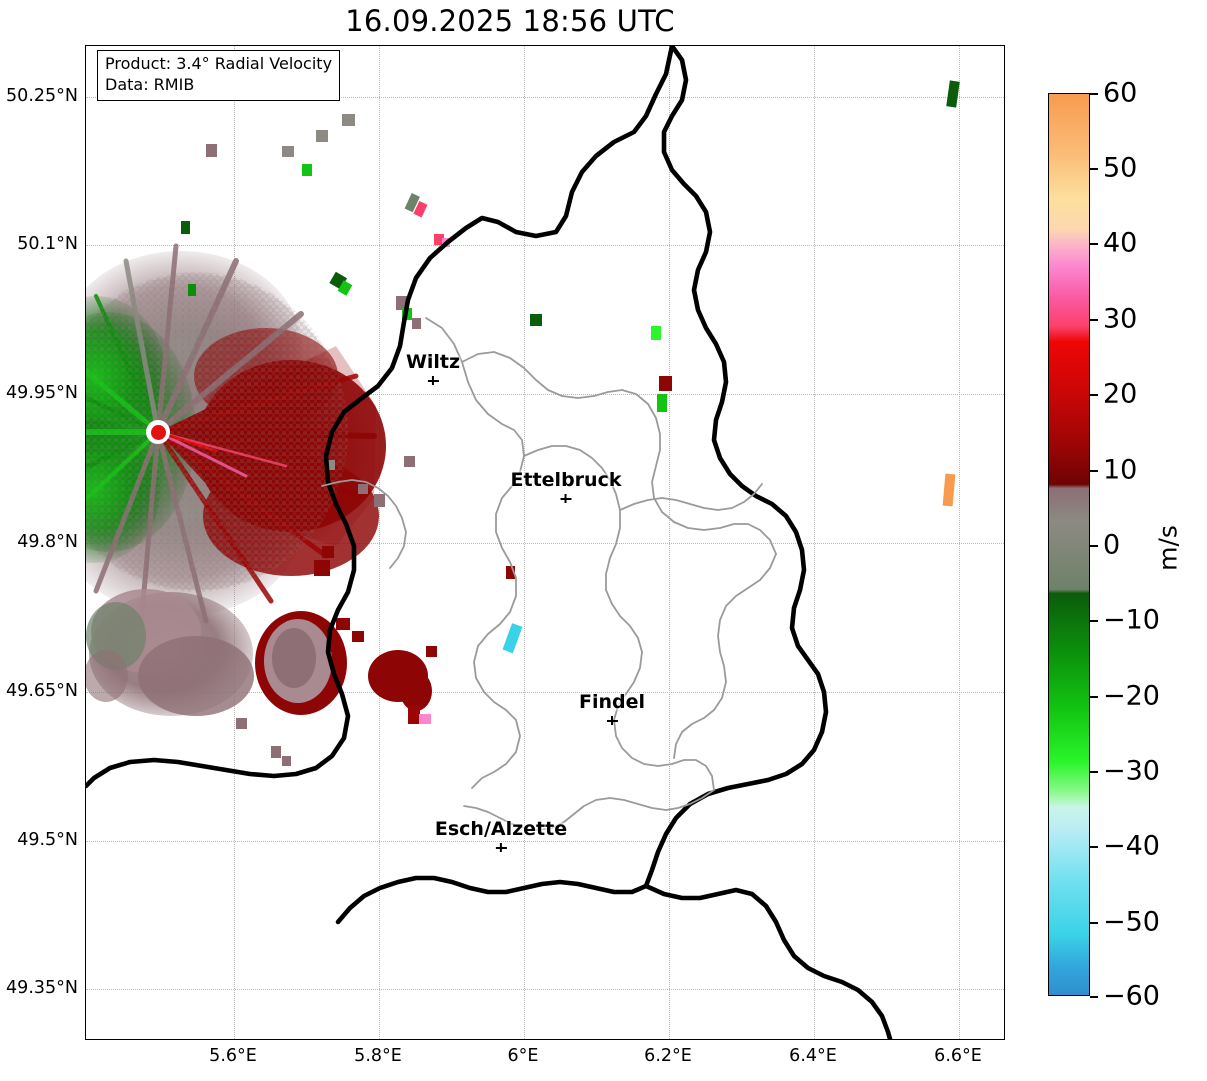 The image size is (1207, 1081). I want to click on y-tick-label: 49.95°N, so click(42, 393).